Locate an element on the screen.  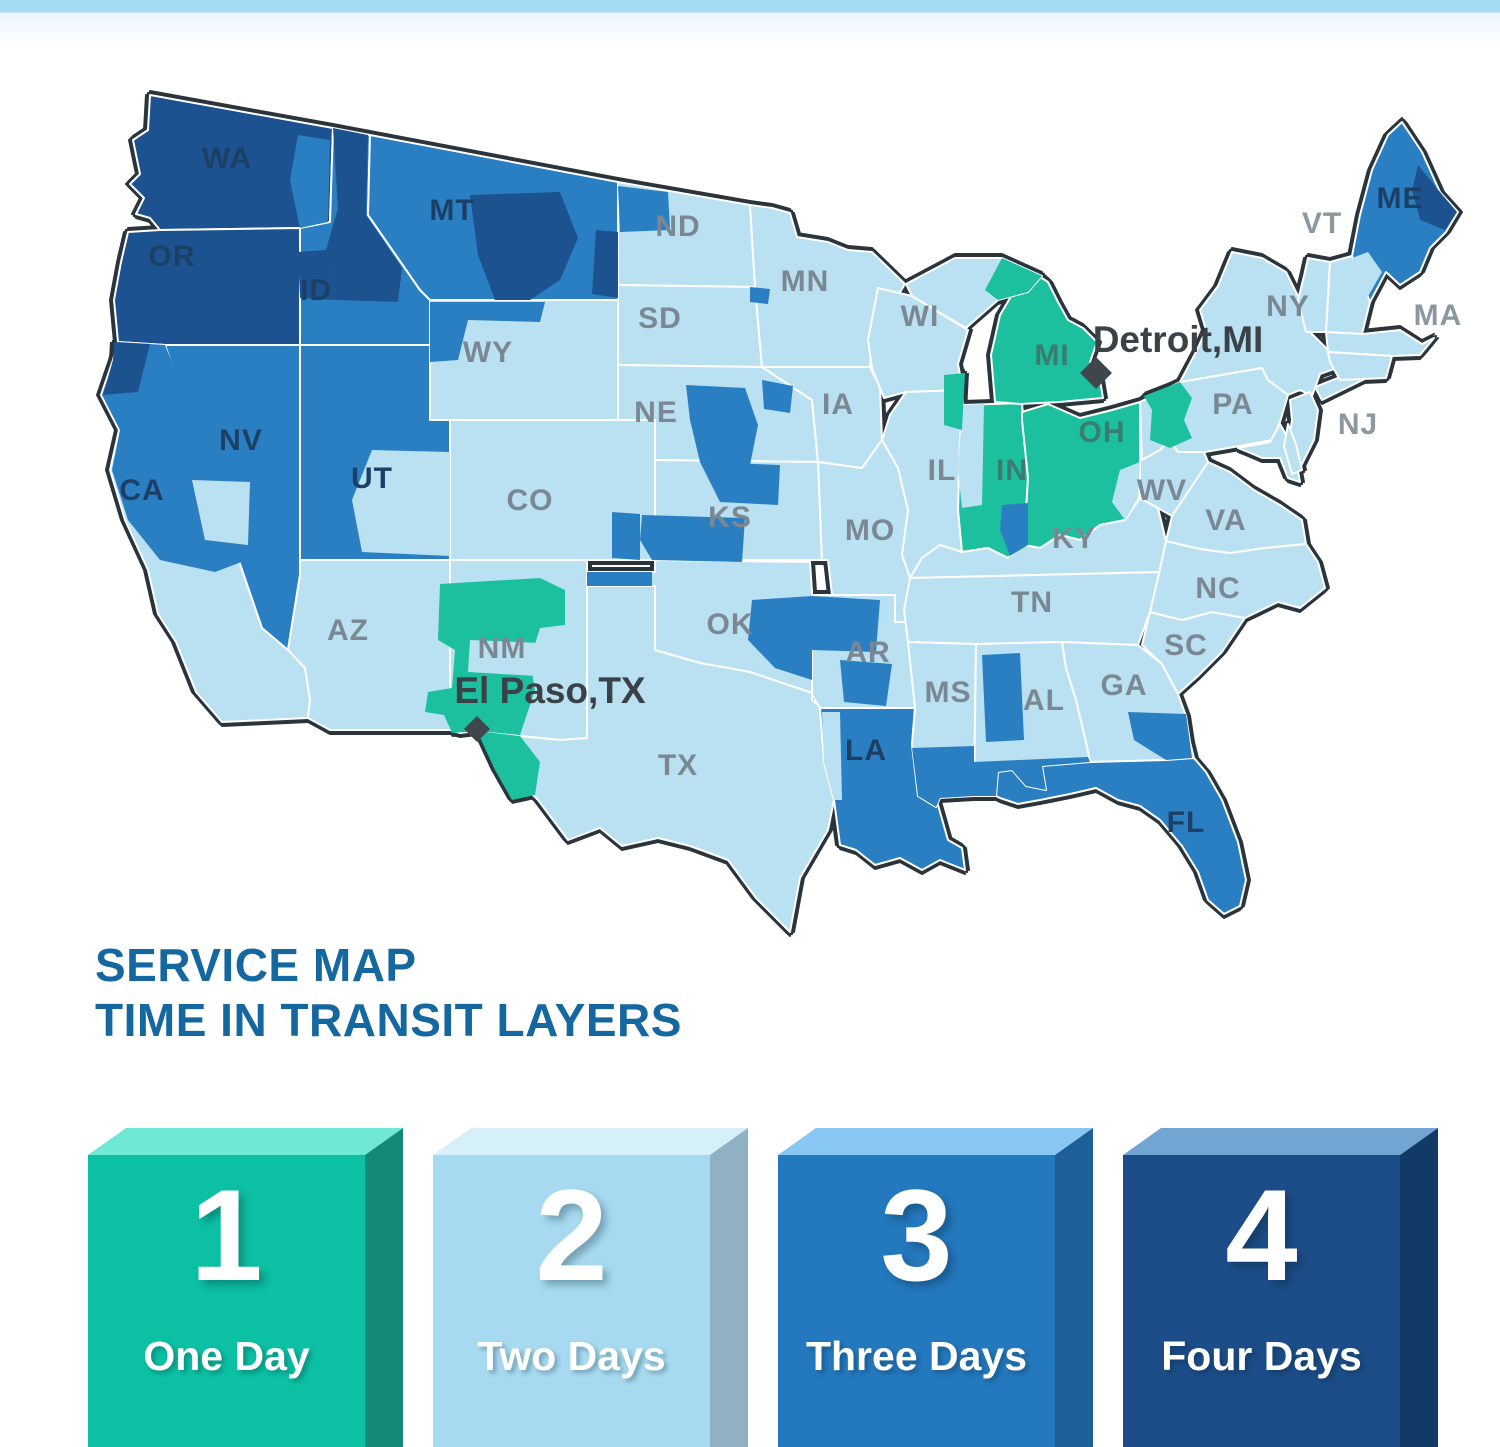
state-label-sc: SC is located at coordinates (1186, 645).